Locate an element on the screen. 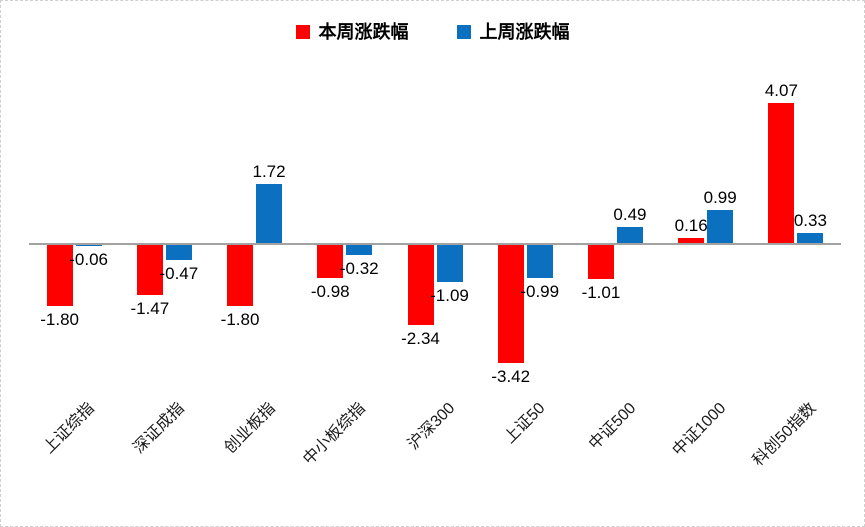  data-label-series0-1: -1.47 is located at coordinates (150, 308).